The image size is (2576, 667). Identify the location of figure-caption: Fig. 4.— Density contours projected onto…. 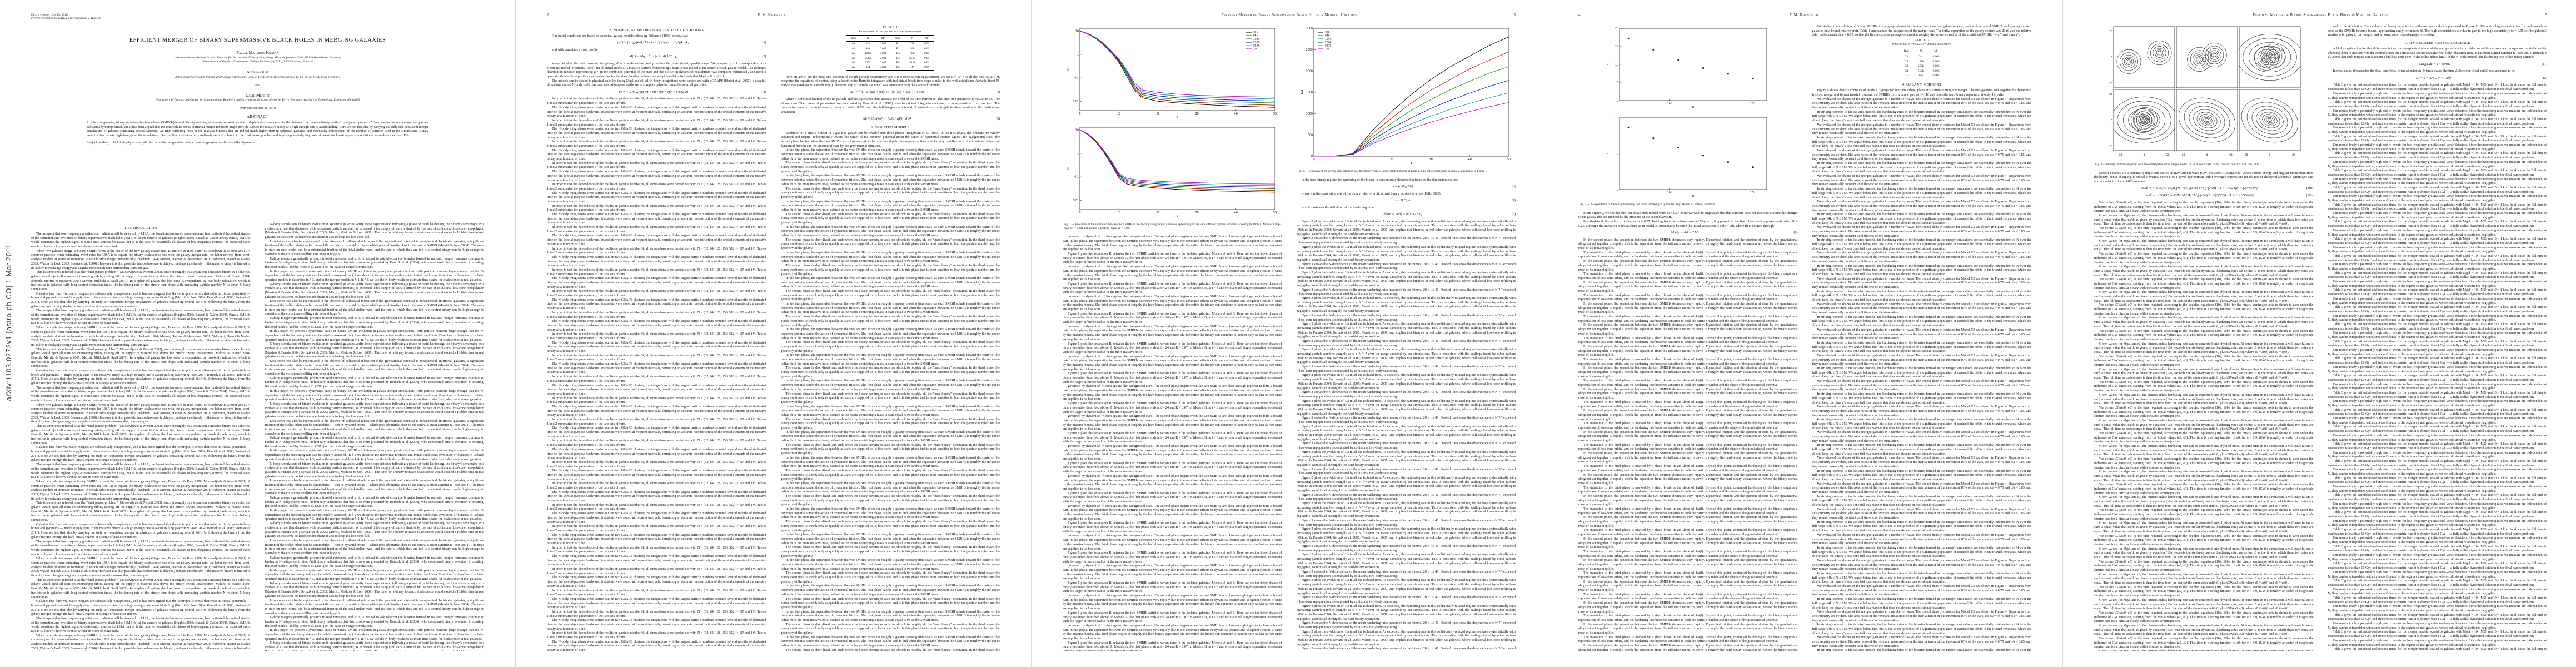
(2177, 164).